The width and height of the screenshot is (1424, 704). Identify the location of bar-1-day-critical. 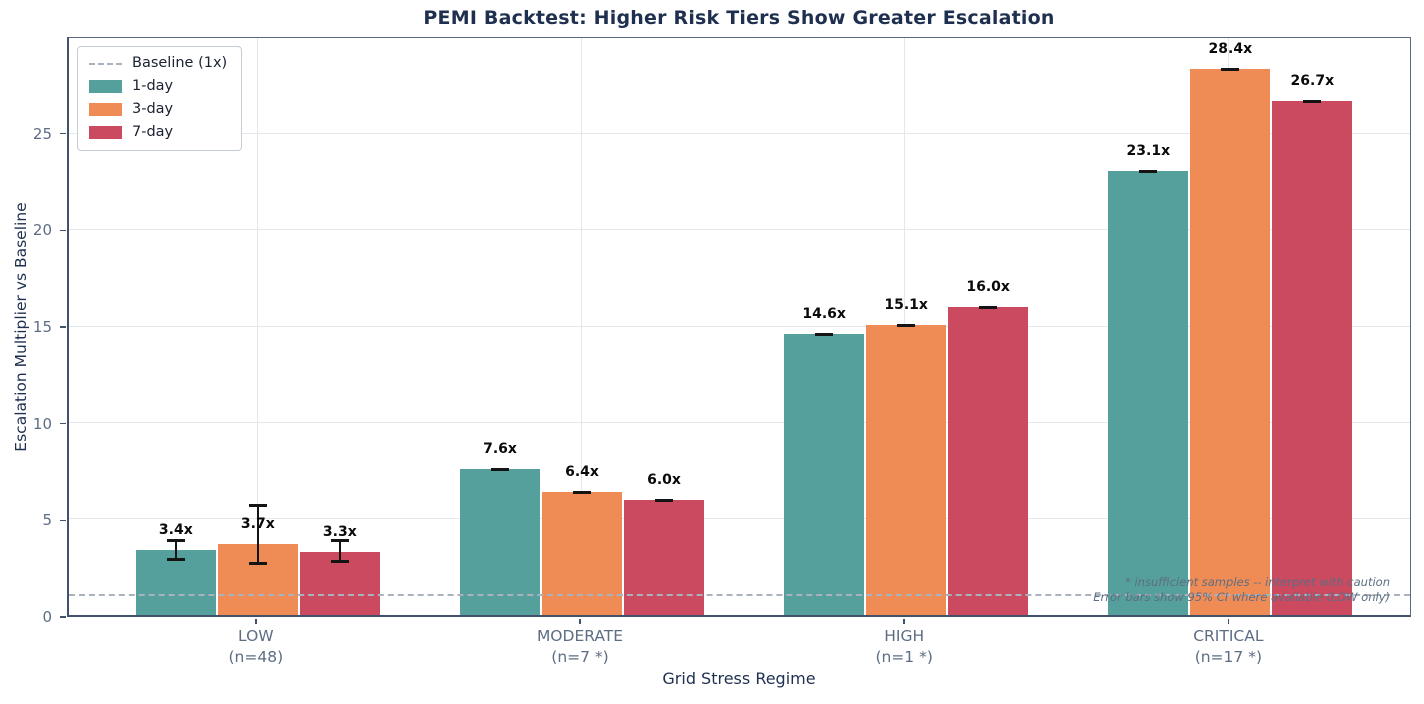
(1148, 392).